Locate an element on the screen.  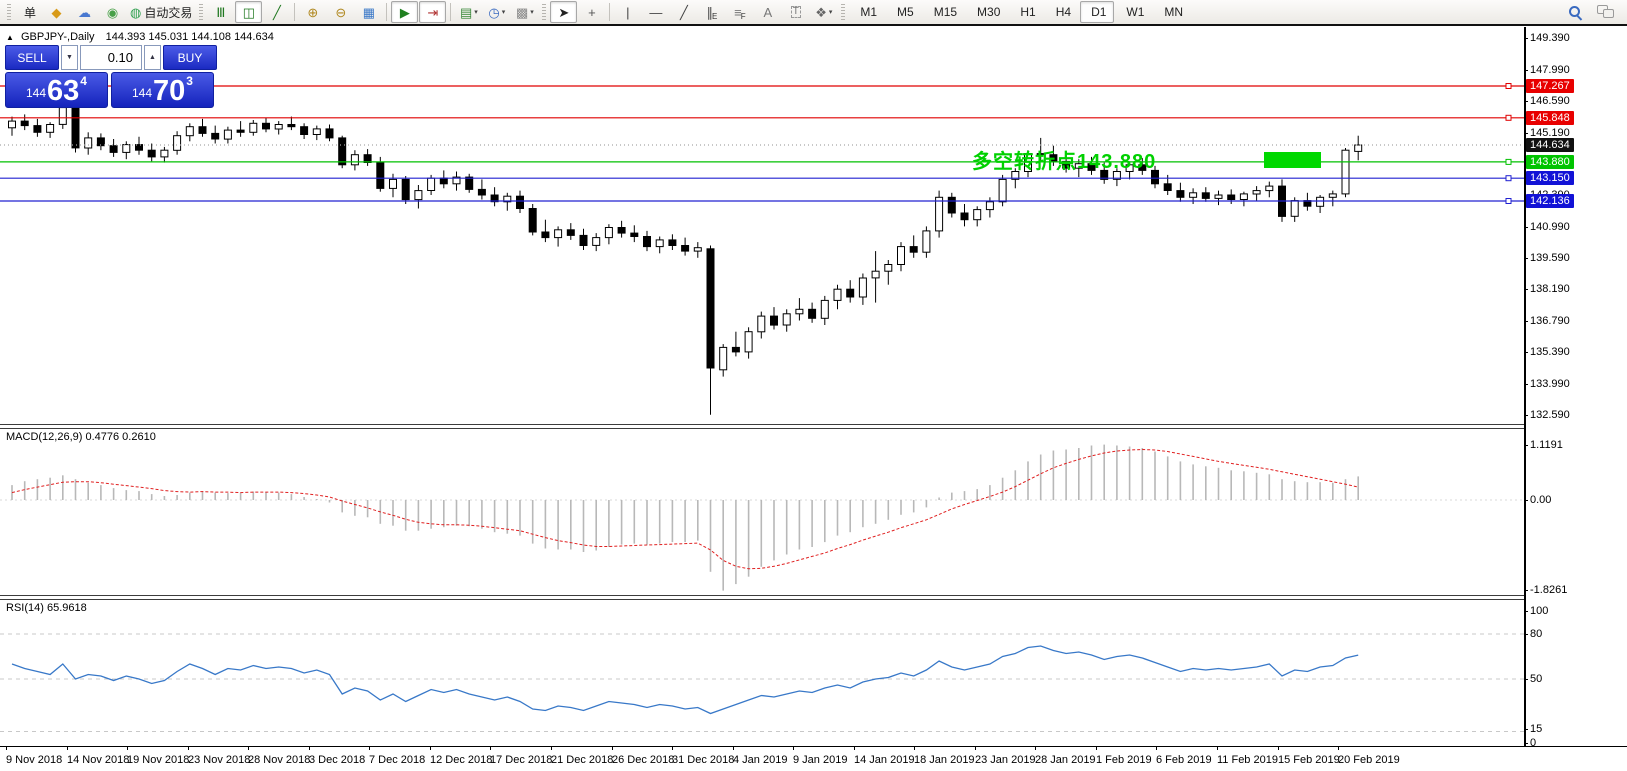
buy-price-button: 144 70 3 is located at coordinates (162, 90).